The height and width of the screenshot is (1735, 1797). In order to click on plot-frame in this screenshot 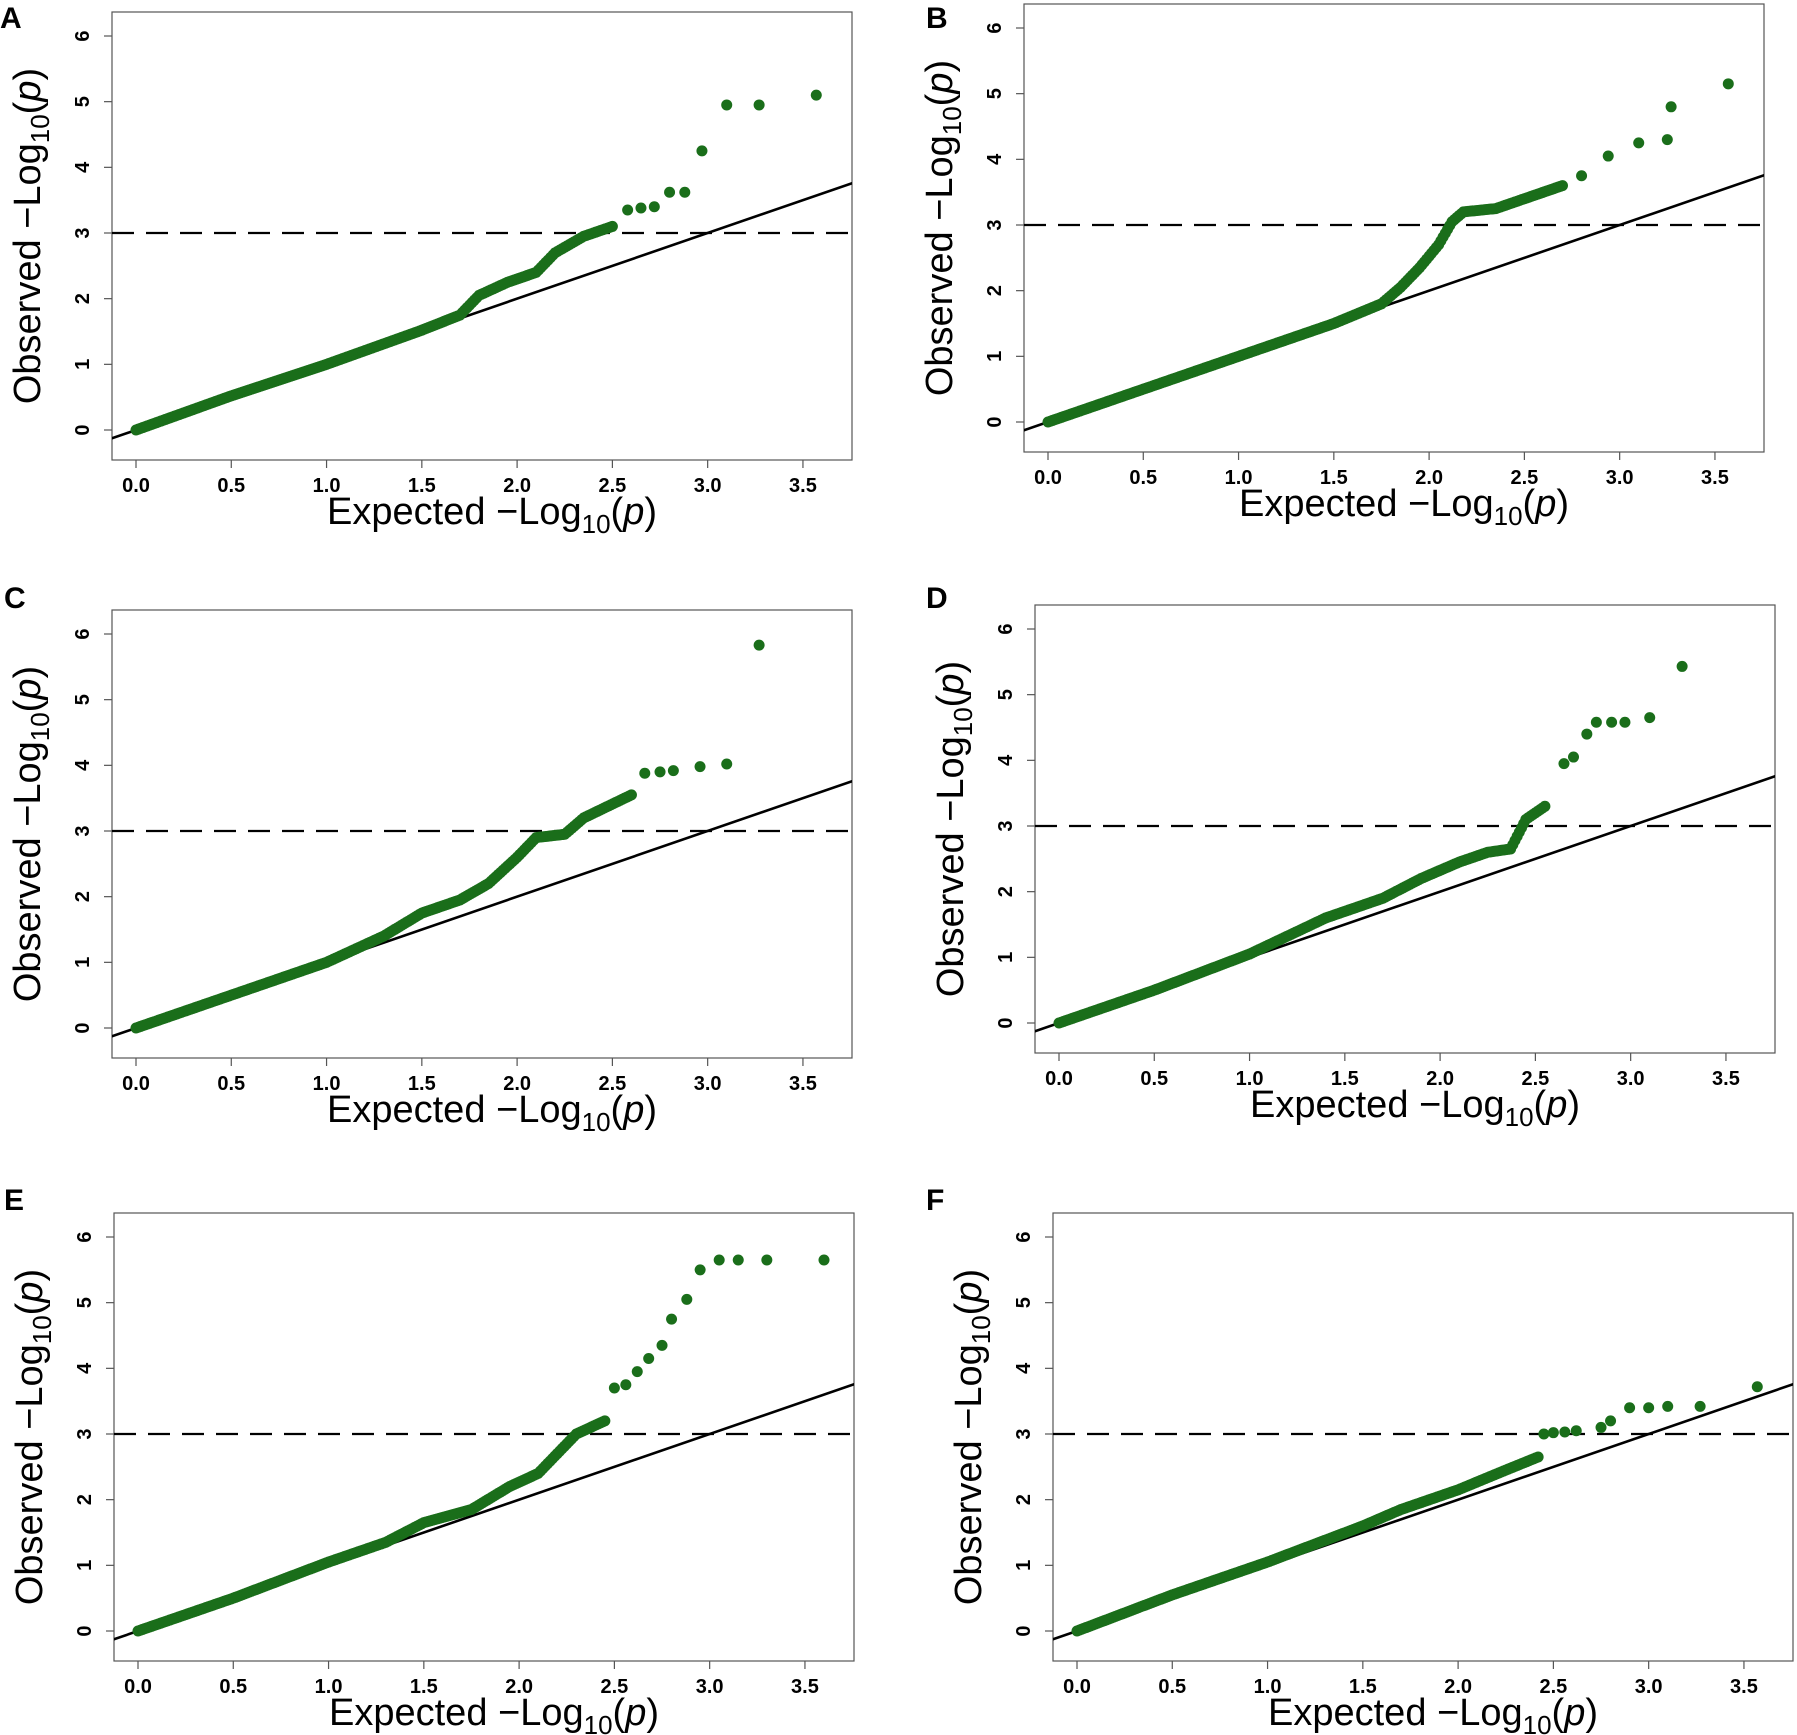, I will do `click(1423, 1437)`.